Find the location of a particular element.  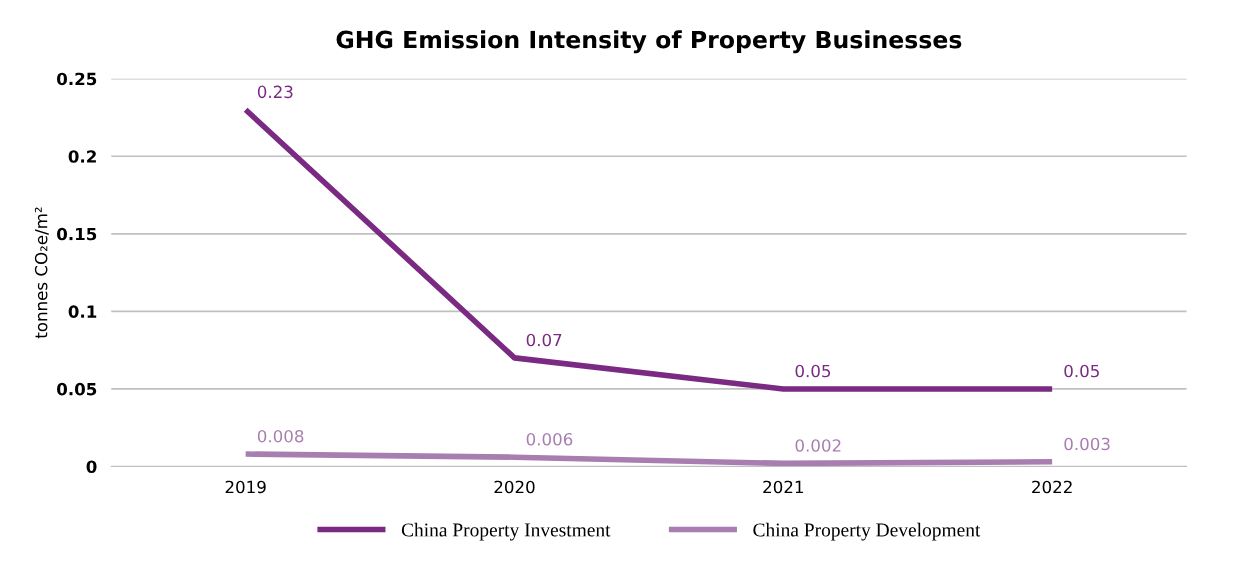

x-tick-label: 2021 is located at coordinates (783, 487).